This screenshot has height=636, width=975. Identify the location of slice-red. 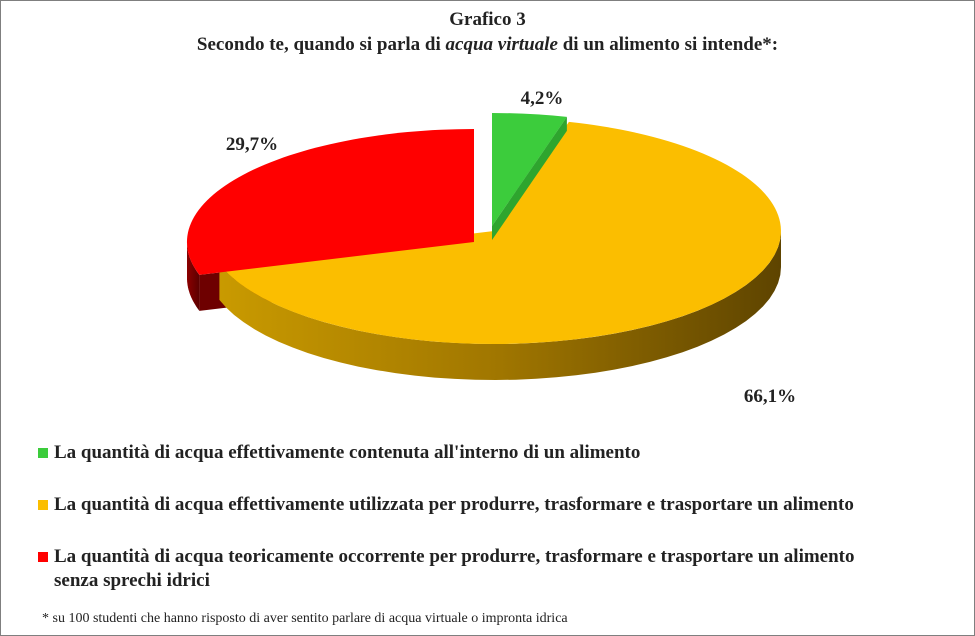
(330, 202).